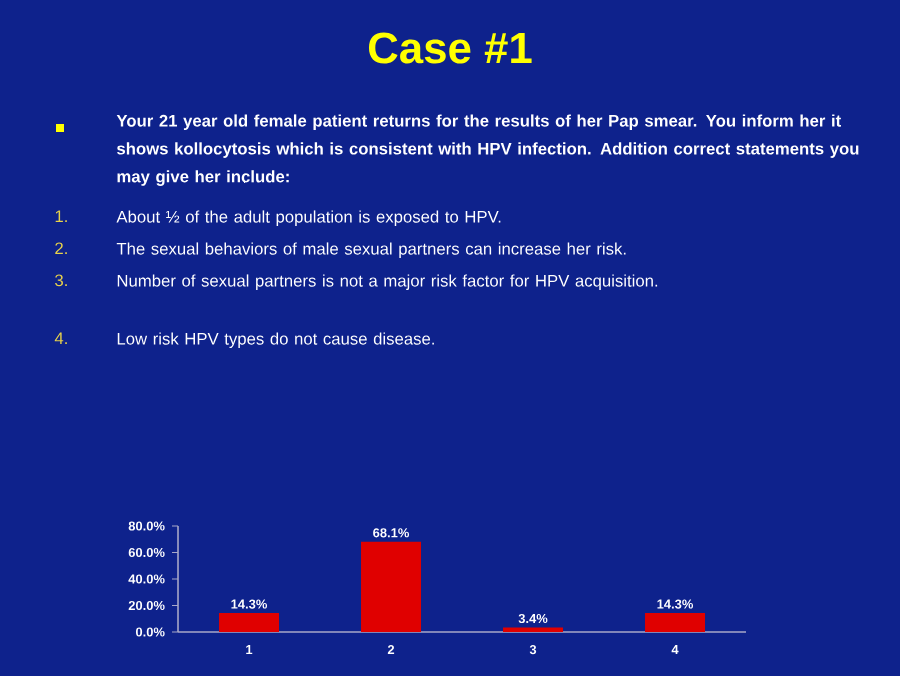 The image size is (900, 676). What do you see at coordinates (387, 282) in the screenshot?
I see `text: Number of sexual partners is not a major risk factor for HPV acquisition.` at bounding box center [387, 282].